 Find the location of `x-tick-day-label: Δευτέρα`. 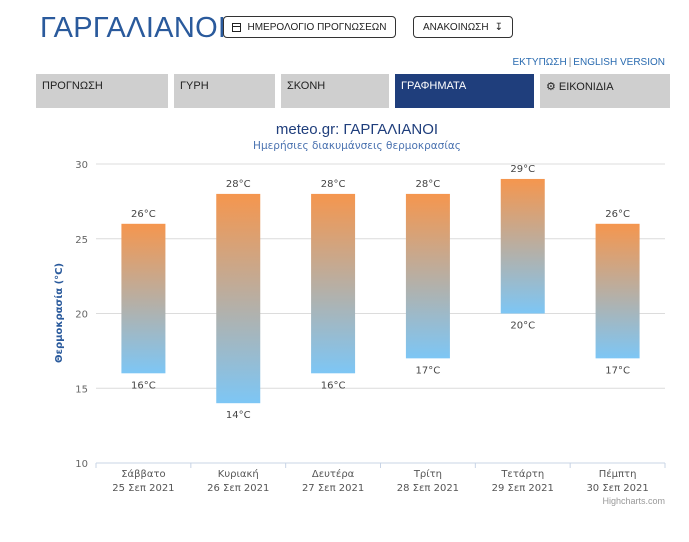

x-tick-day-label: Δευτέρα is located at coordinates (333, 474).